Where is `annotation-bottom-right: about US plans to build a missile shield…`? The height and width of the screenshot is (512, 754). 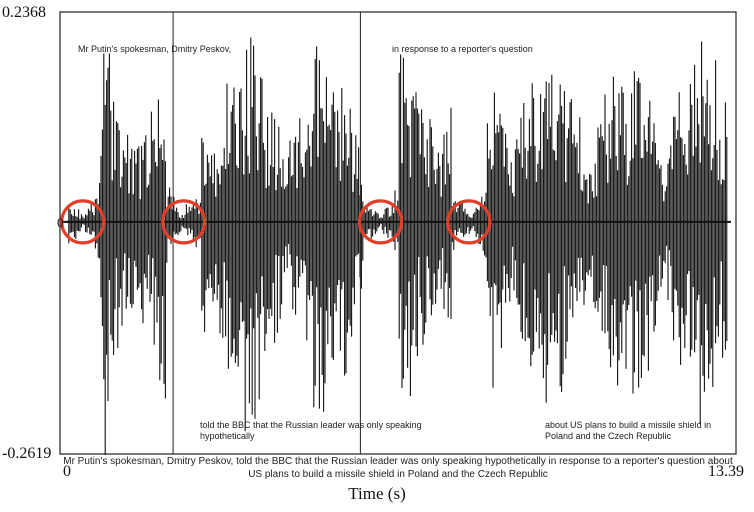
annotation-bottom-right: about US plans to build a missile shield… is located at coordinates (628, 431).